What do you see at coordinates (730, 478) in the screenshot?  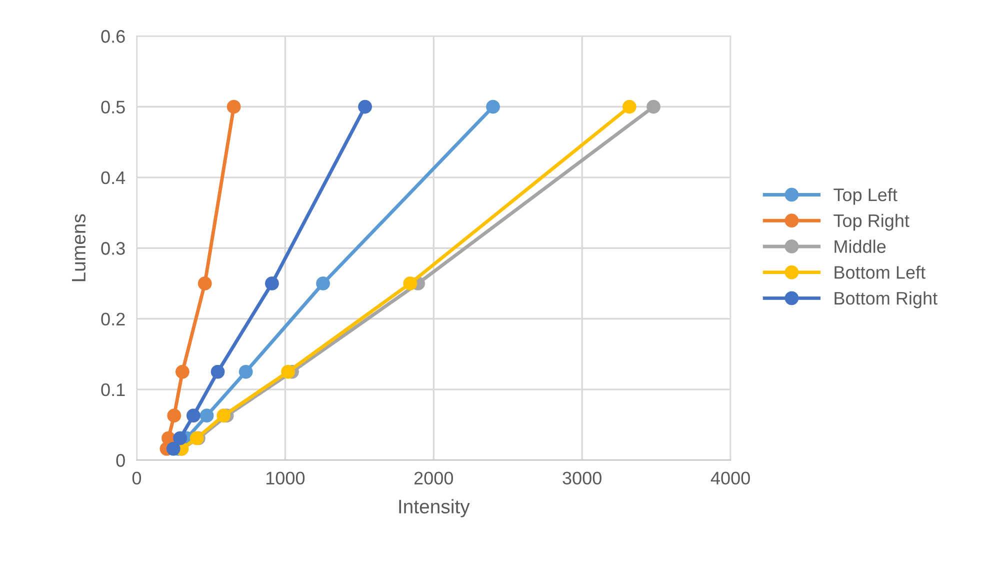 I see `x-tick-label: 4000` at bounding box center [730, 478].